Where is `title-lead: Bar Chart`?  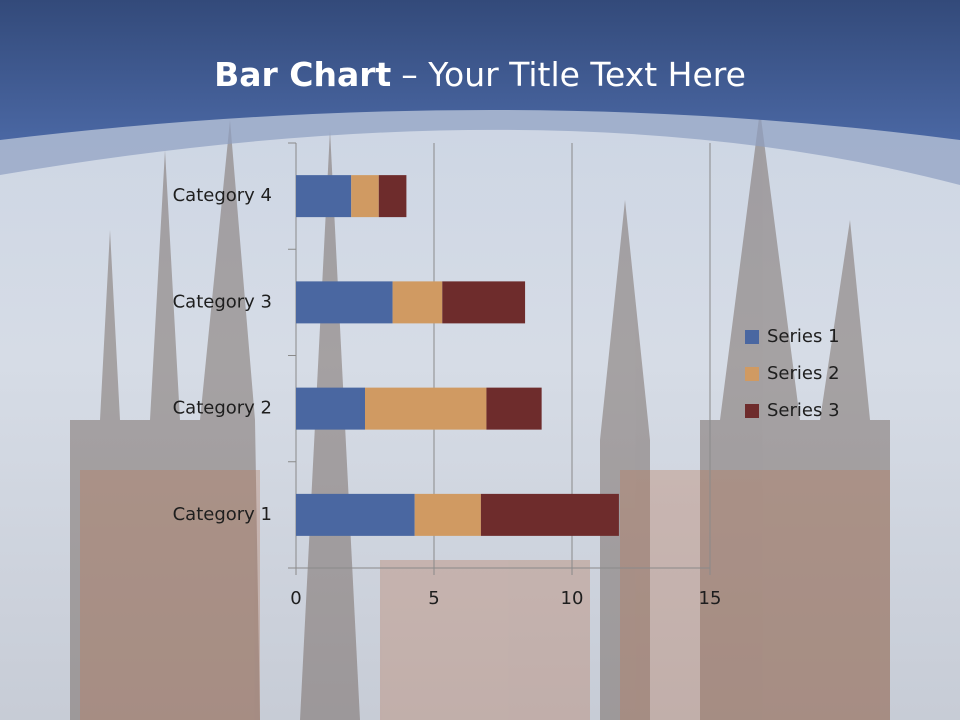 title-lead: Bar Chart is located at coordinates (302, 74).